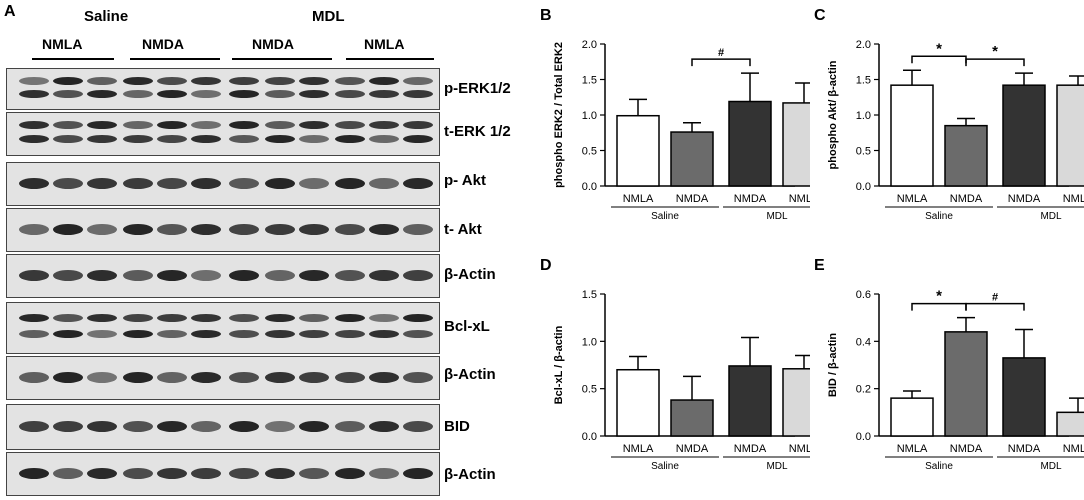 The image size is (1084, 500). I want to click on y-tick-label: 0.5, so click(589, 152).